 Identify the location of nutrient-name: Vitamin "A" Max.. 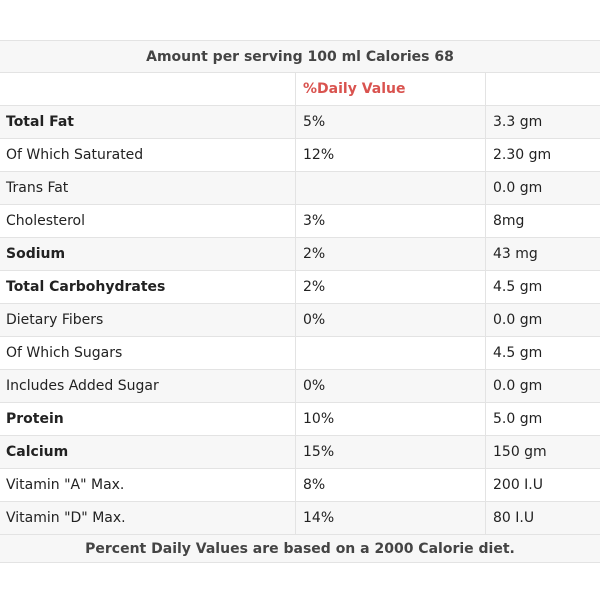
(148, 485).